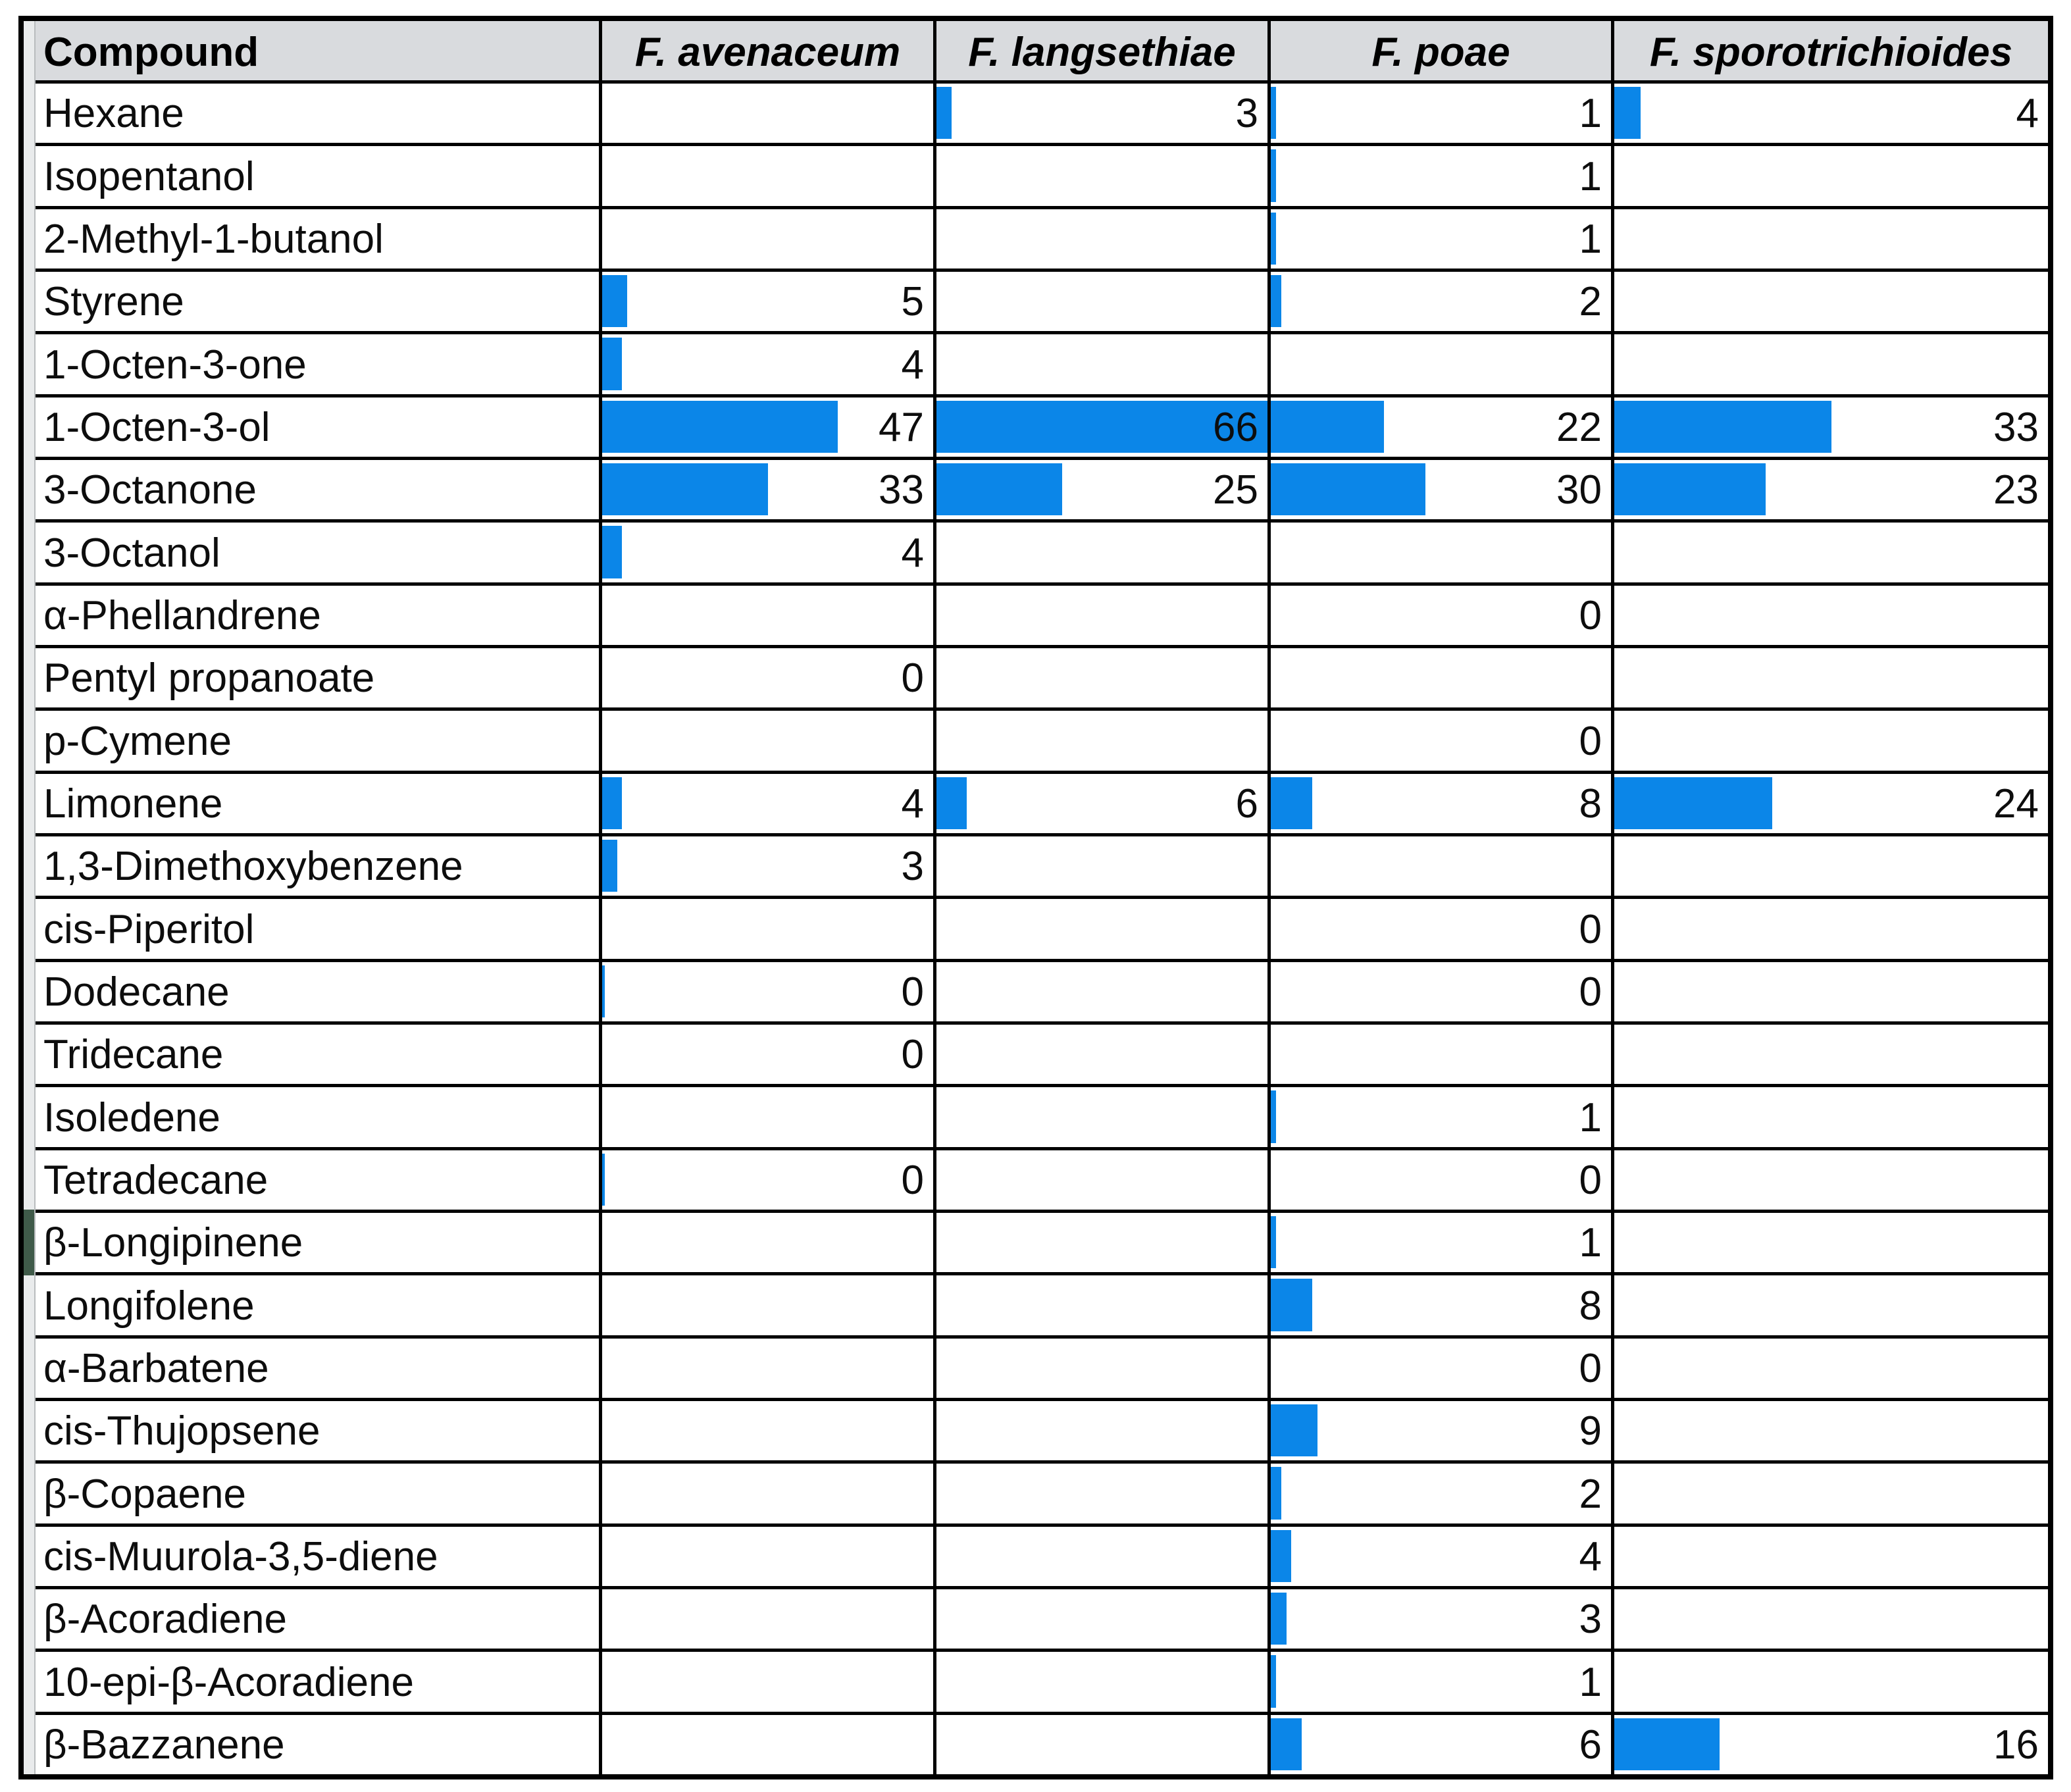 The image size is (2071, 1792). What do you see at coordinates (1439, 1744) in the screenshot?
I see `value-cell-f-poae: 6` at bounding box center [1439, 1744].